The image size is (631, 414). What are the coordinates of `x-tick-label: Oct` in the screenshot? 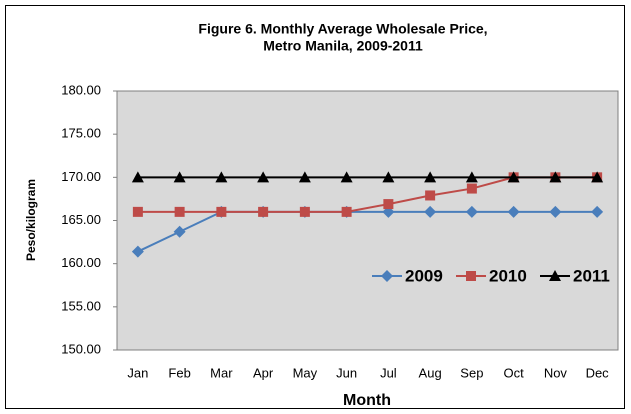 It's located at (514, 372).